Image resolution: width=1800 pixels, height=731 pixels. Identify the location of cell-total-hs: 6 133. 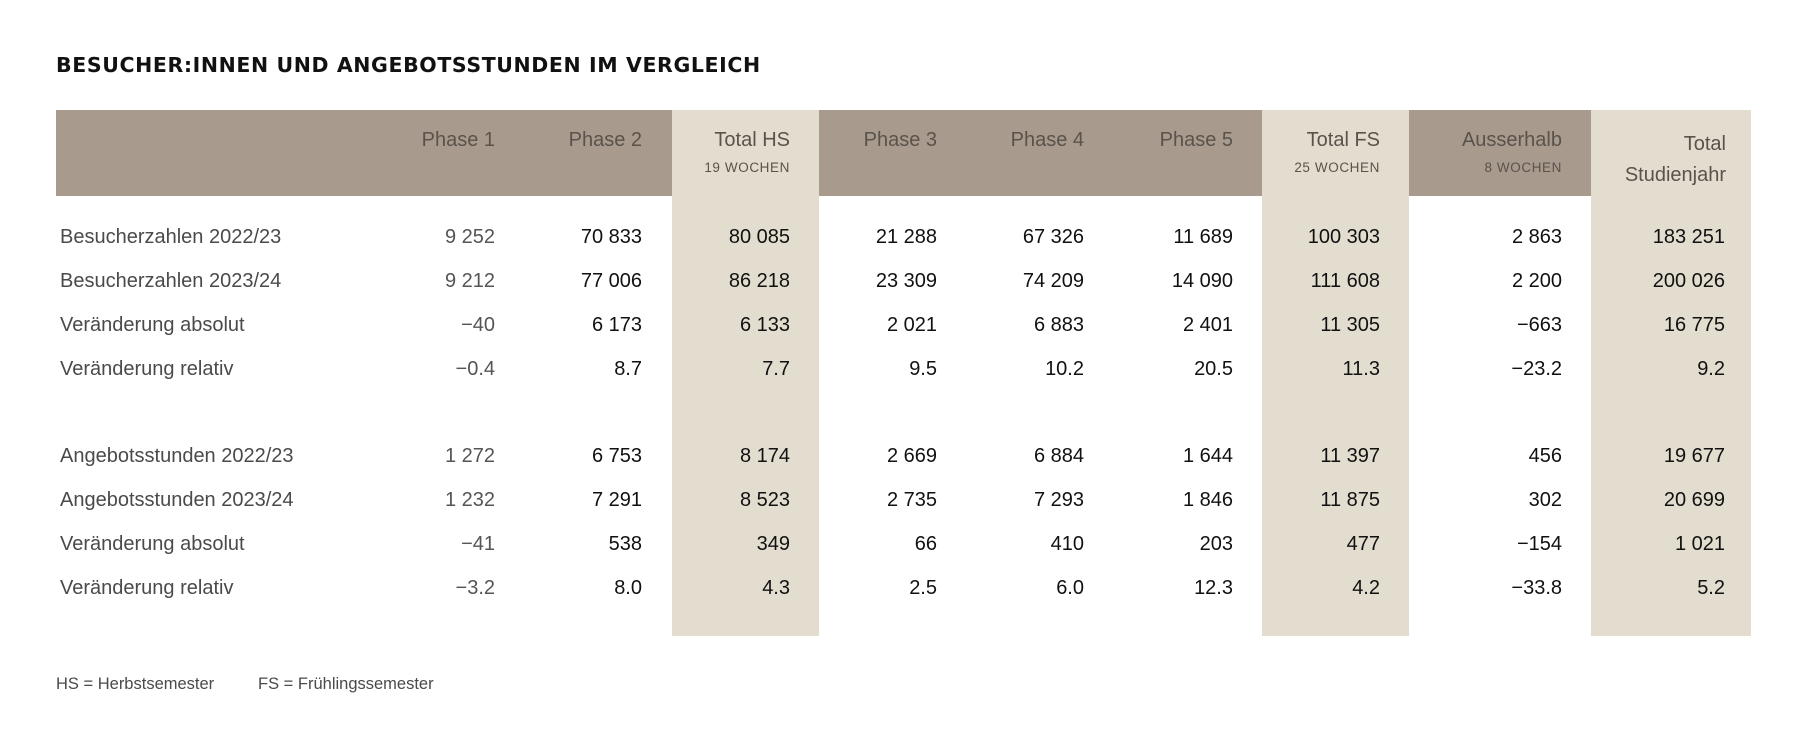
(764, 325).